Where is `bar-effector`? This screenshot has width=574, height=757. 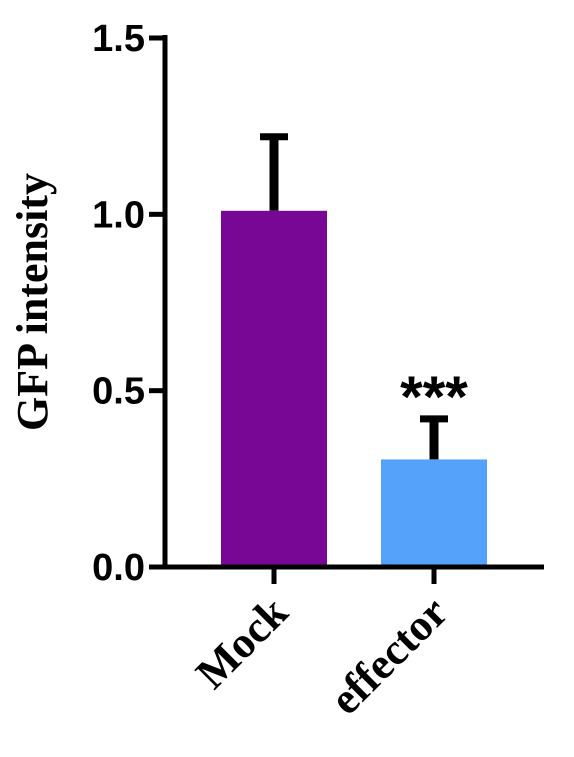
bar-effector is located at coordinates (434, 513).